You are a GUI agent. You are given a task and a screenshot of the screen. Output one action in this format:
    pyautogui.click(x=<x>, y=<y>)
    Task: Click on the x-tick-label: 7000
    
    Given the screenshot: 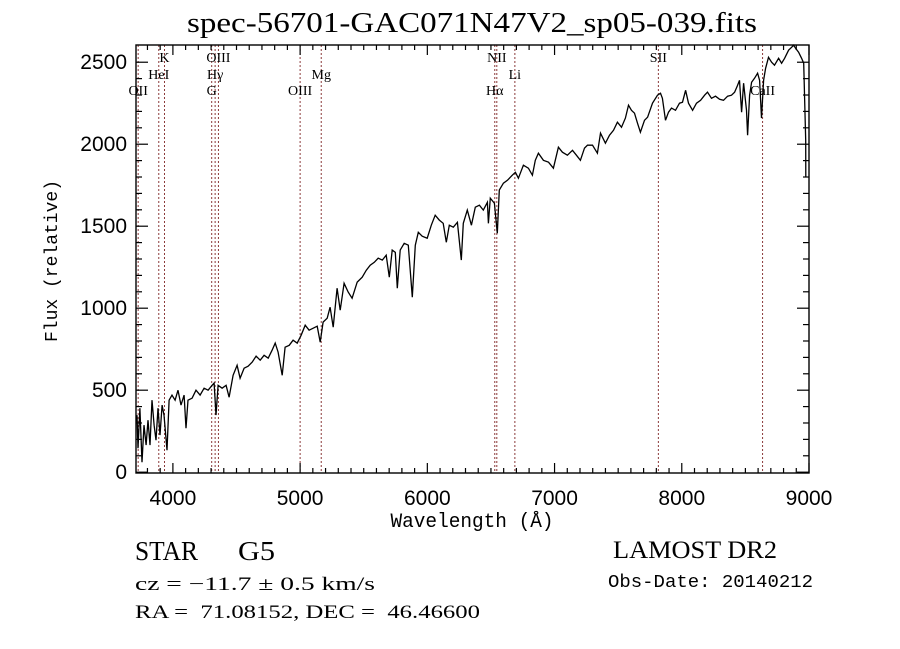 What is the action you would take?
    pyautogui.click(x=554, y=498)
    